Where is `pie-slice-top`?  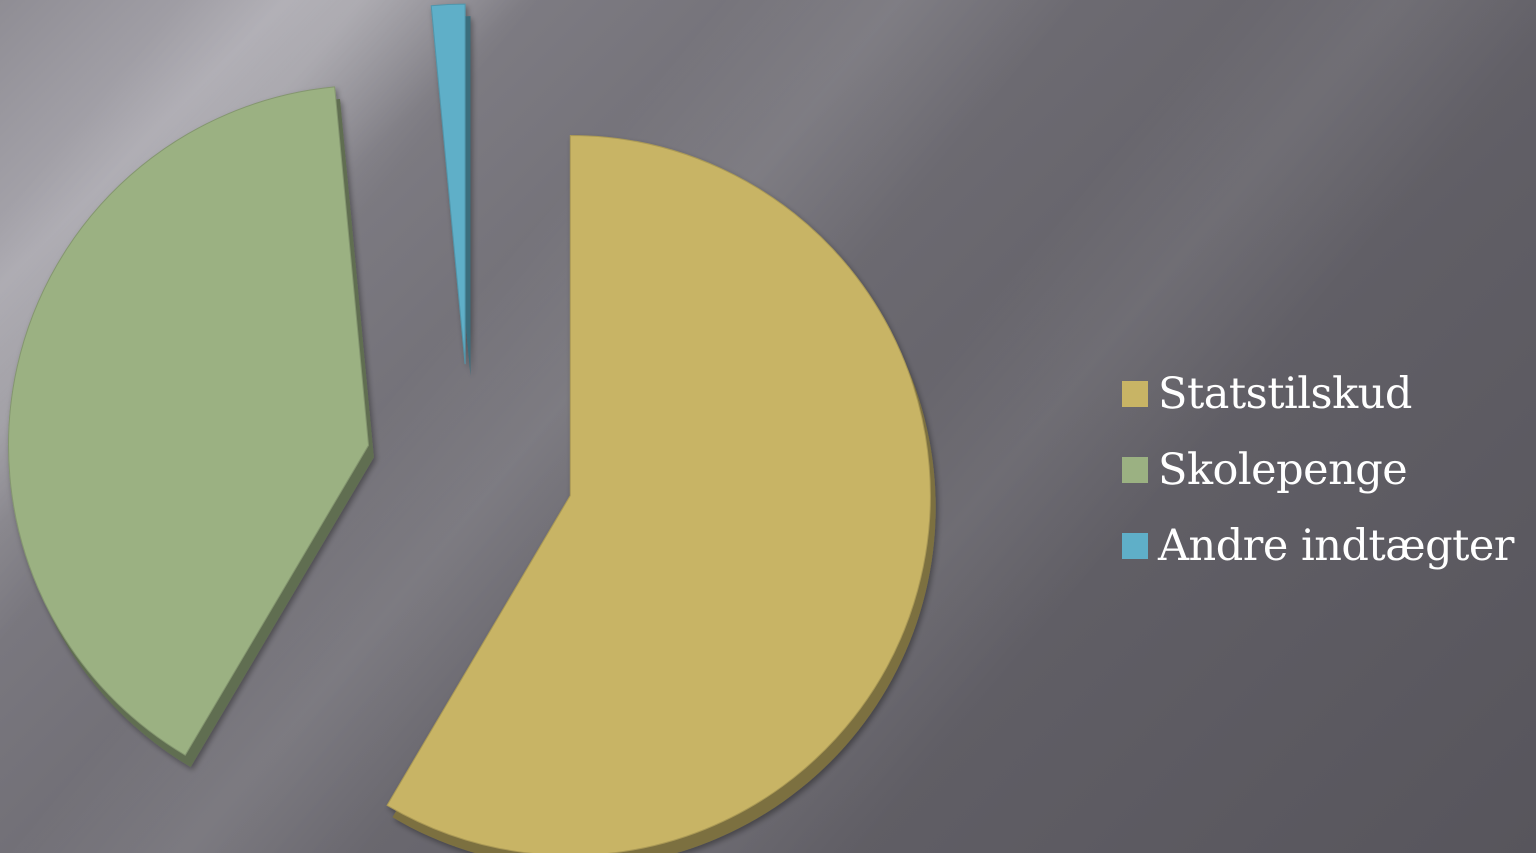
pie-slice-top is located at coordinates (448, 184).